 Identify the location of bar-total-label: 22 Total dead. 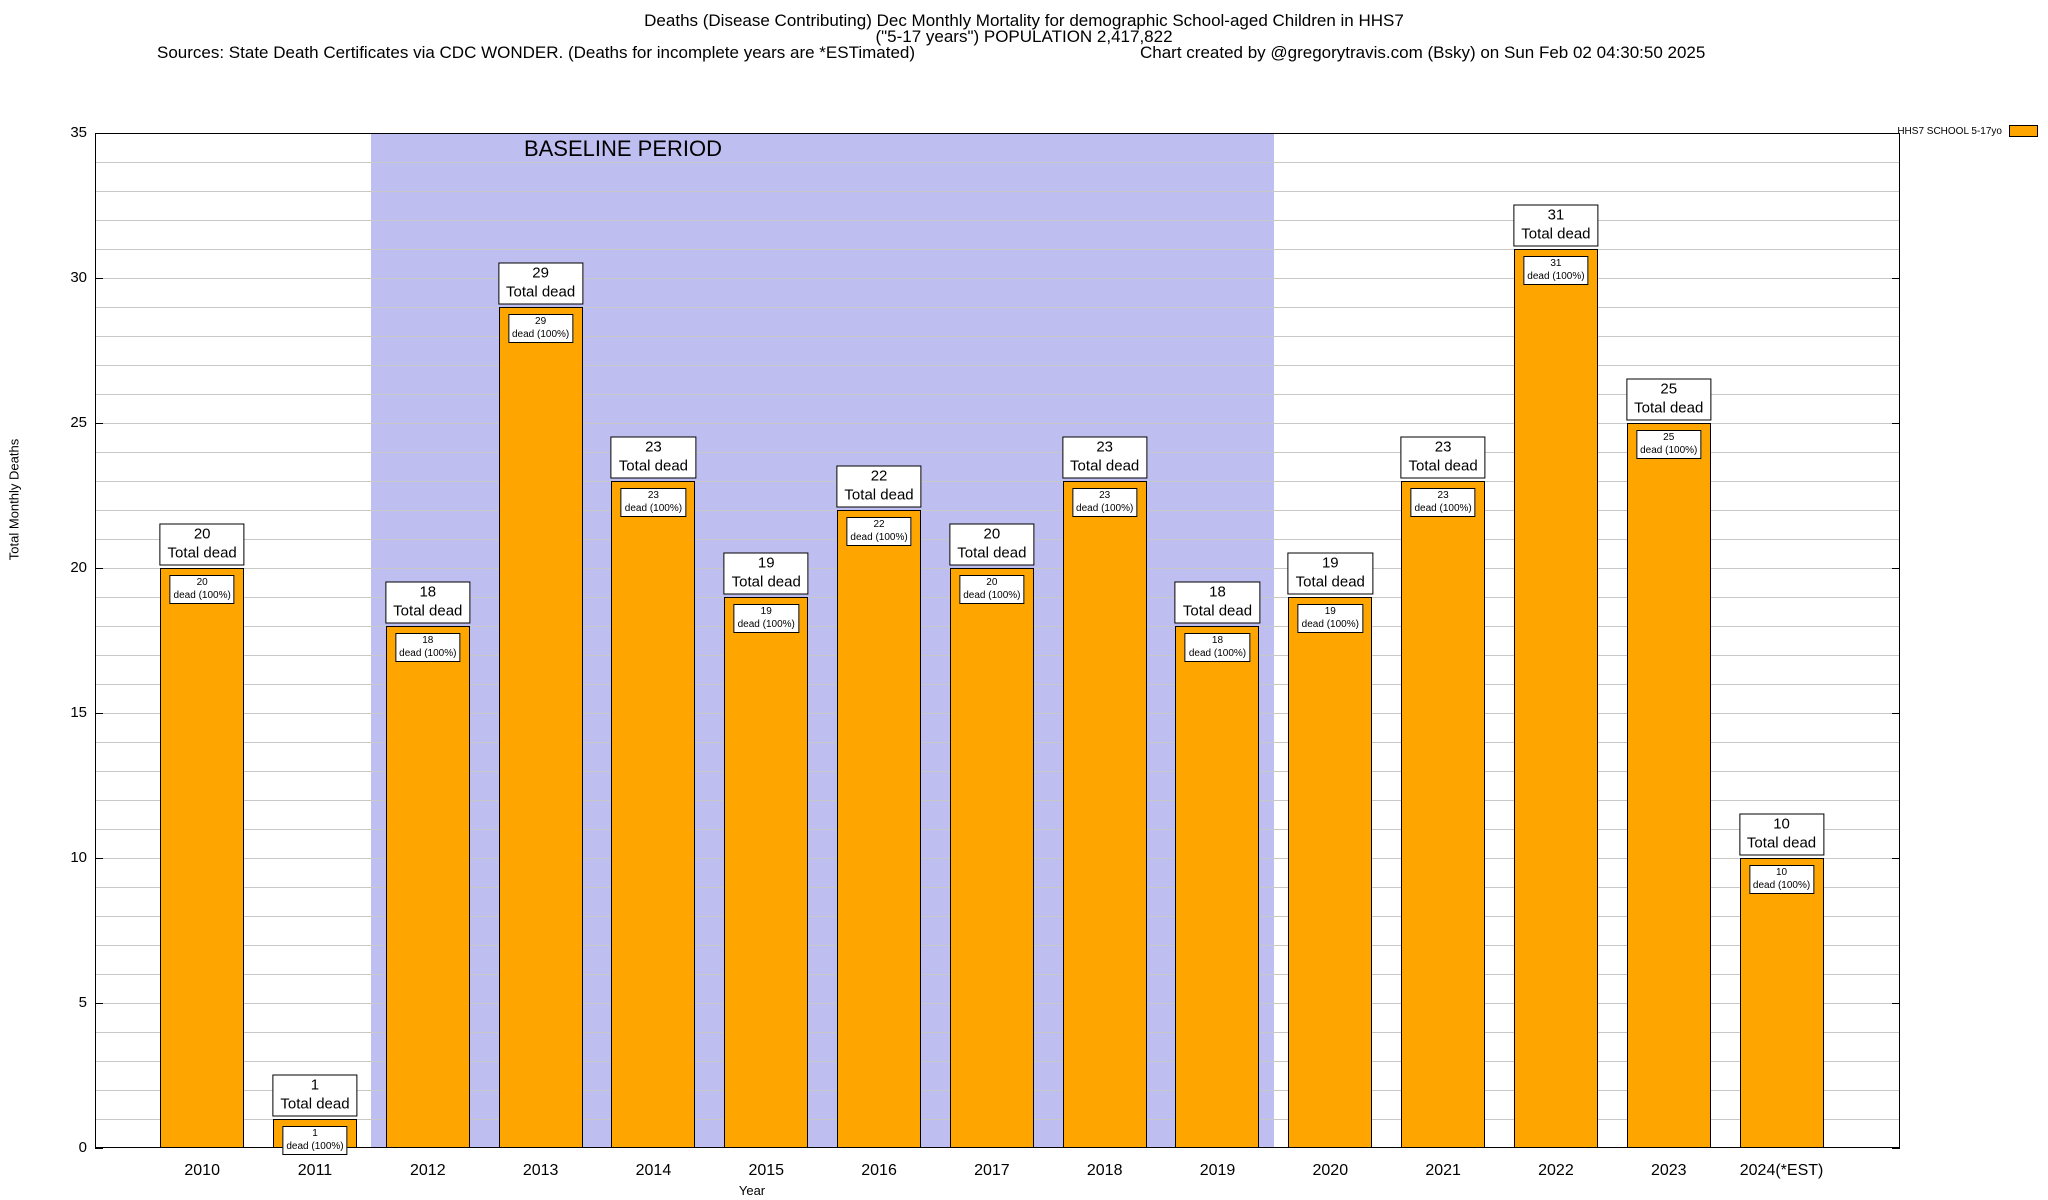
(879, 486).